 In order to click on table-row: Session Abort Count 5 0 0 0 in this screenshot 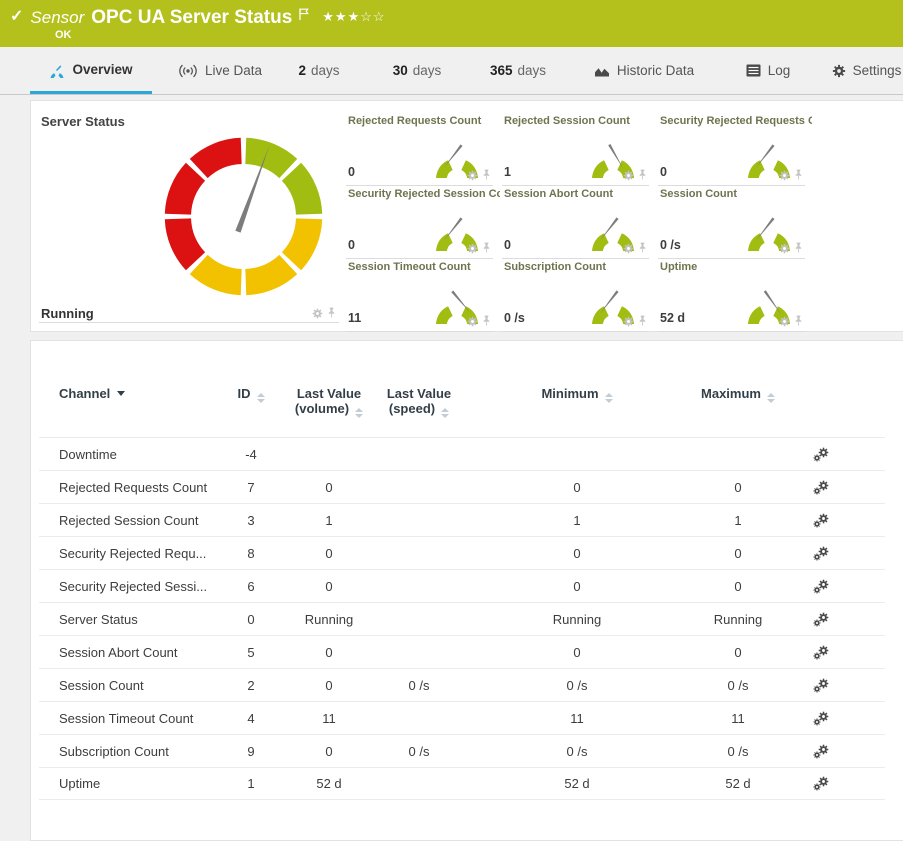, I will do `click(462, 651)`.